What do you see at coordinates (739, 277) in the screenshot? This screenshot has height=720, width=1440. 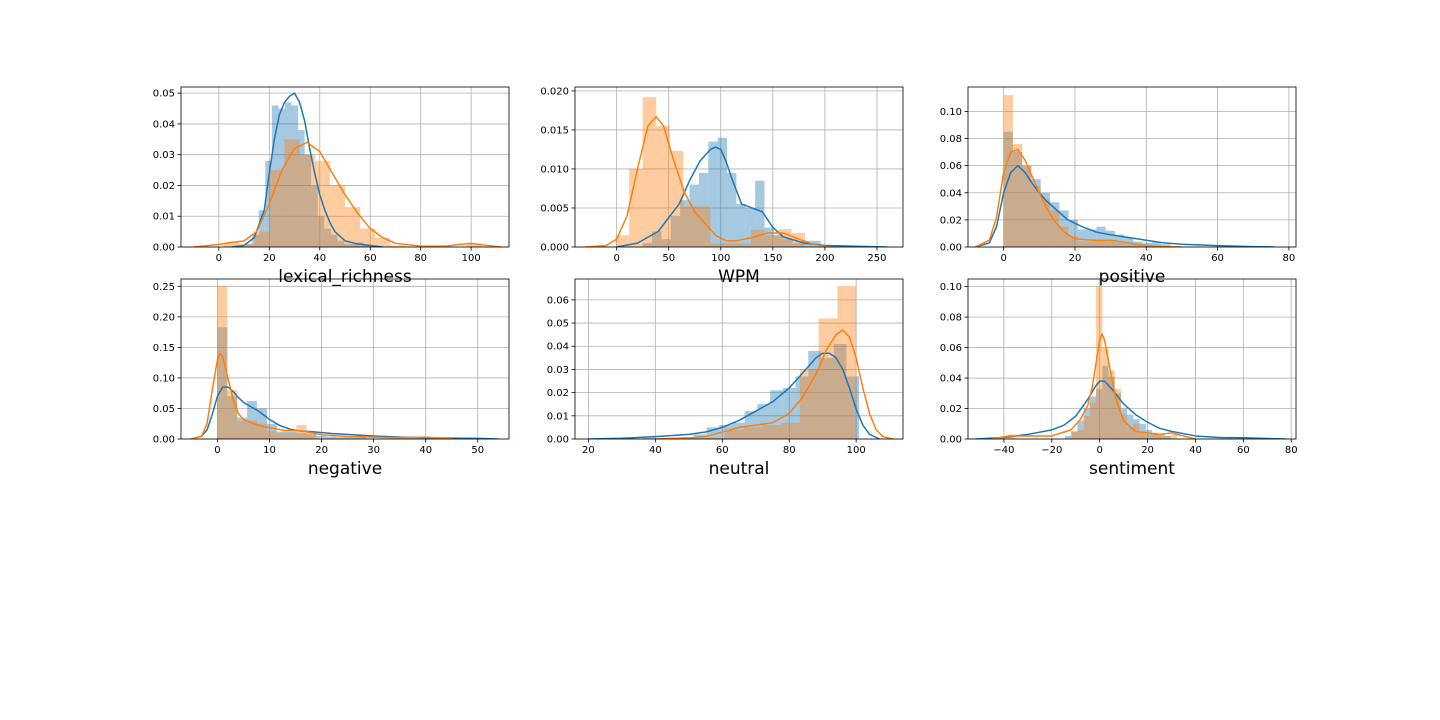 I see `xlabel: WPM` at bounding box center [739, 277].